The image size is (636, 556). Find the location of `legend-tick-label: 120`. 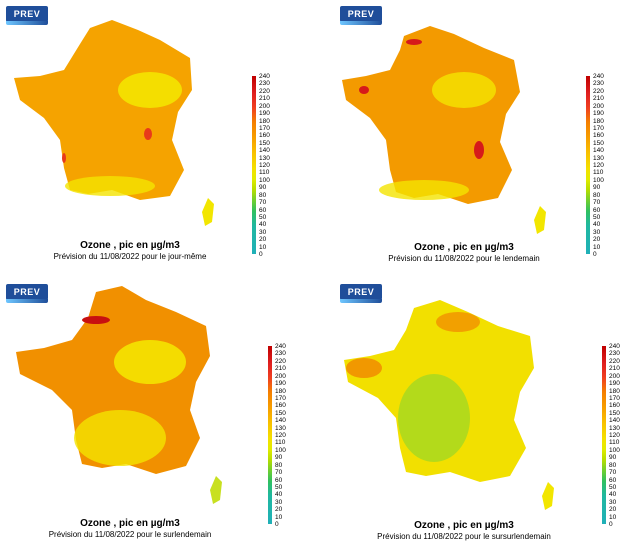

legend-tick-label: 120 is located at coordinates (598, 165).